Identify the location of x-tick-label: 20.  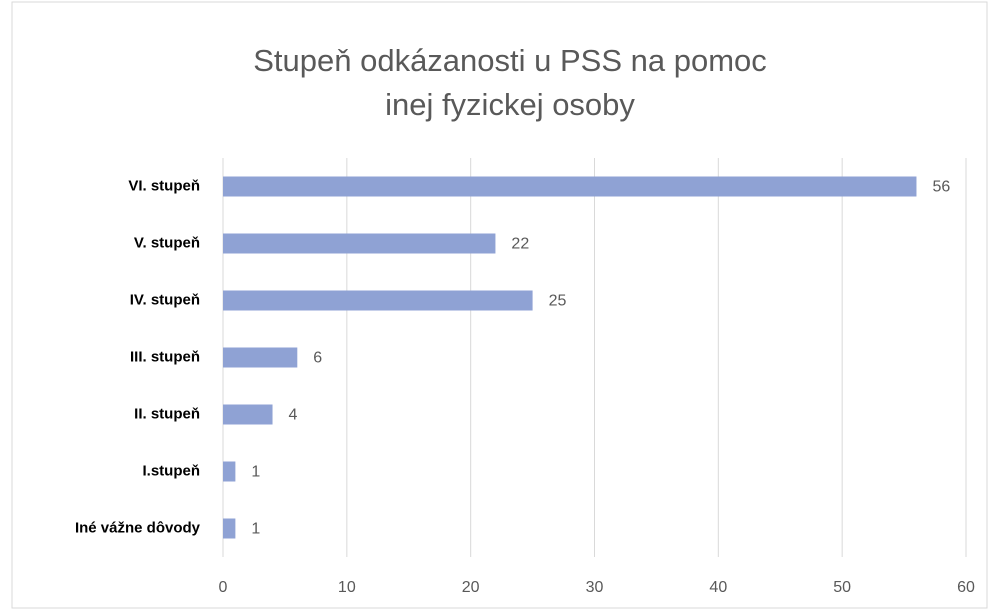
(471, 587).